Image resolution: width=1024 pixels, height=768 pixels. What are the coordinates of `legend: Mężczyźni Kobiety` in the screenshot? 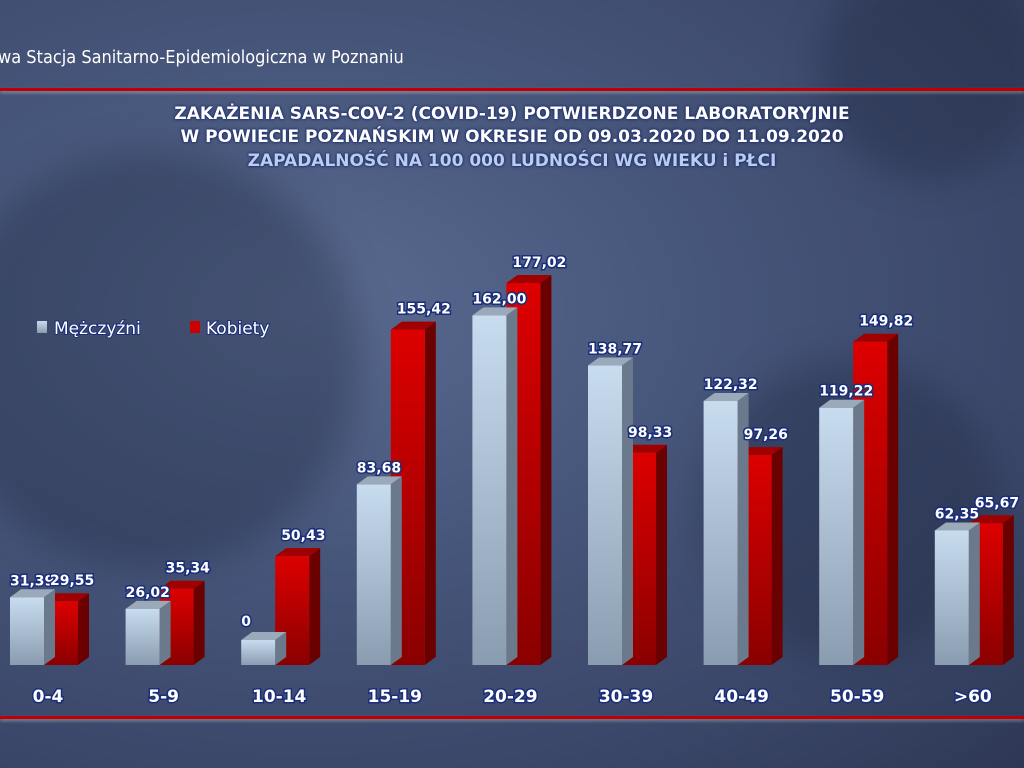 It's located at (153, 329).